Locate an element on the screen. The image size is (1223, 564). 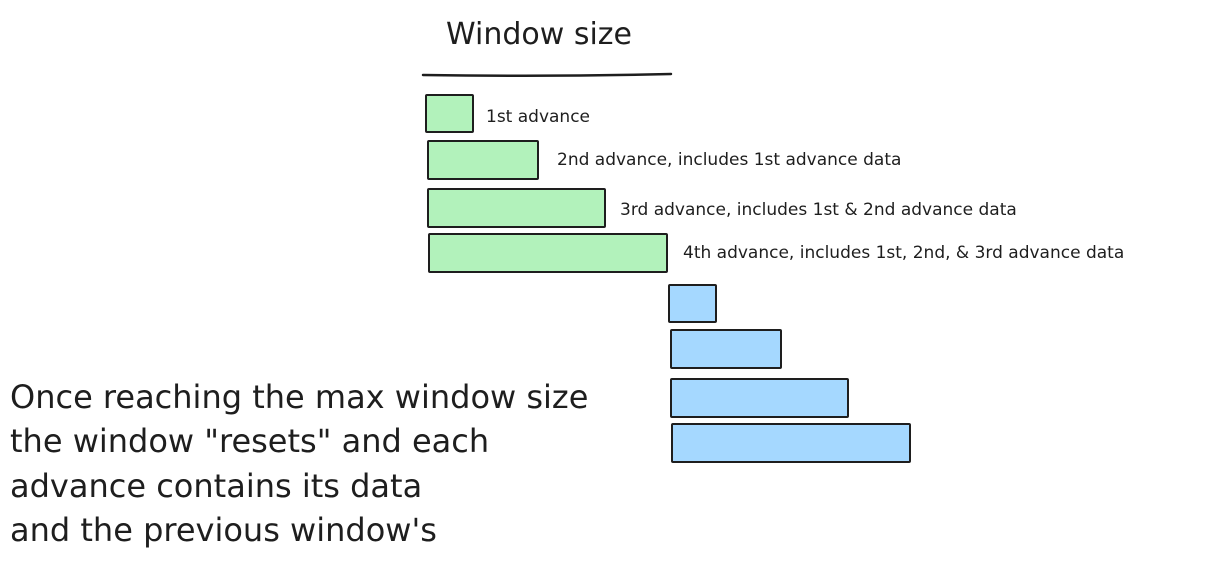
note-line-1: Once reaching the max window size is located at coordinates (299, 397).